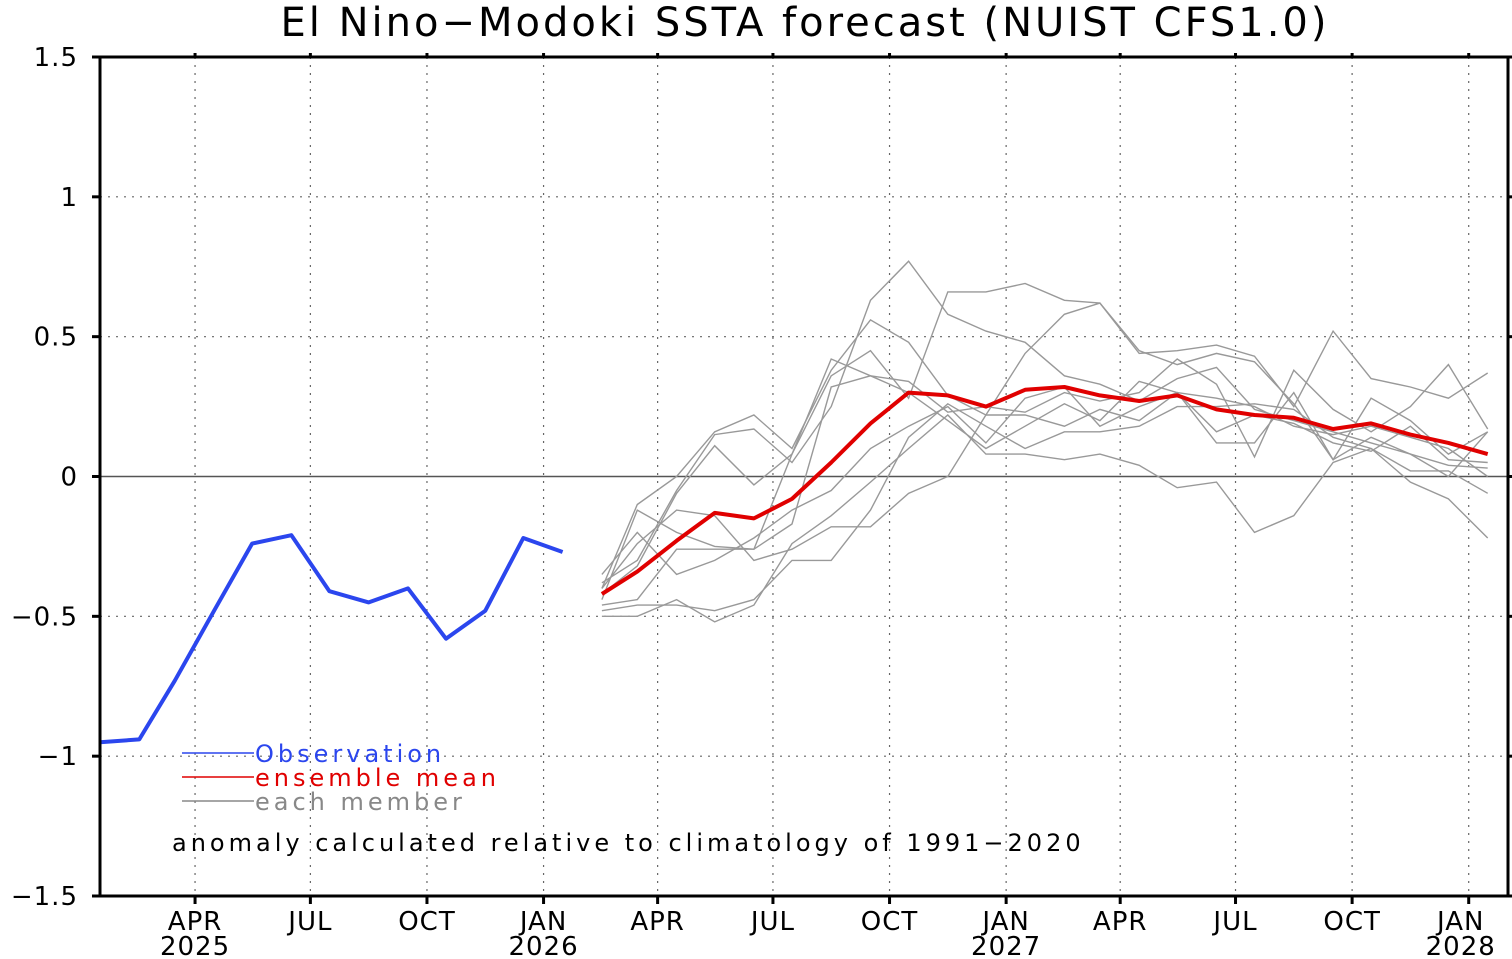 This screenshot has width=1512, height=959. I want to click on observation-line, so click(331, 639).